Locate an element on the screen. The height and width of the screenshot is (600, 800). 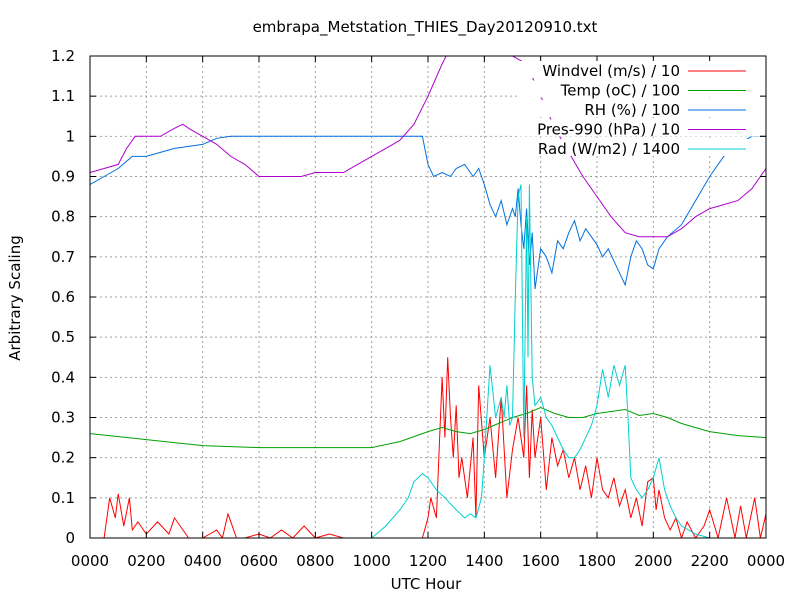
x-tick-label: 0200 is located at coordinates (146, 561).